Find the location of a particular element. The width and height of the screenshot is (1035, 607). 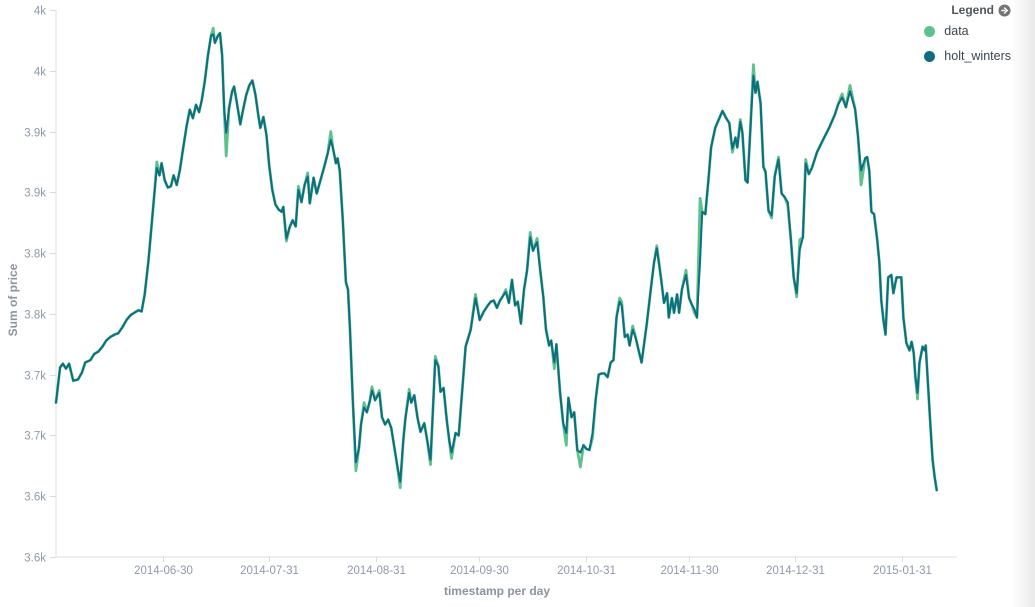

legend-toggle-icon is located at coordinates (1004, 10).